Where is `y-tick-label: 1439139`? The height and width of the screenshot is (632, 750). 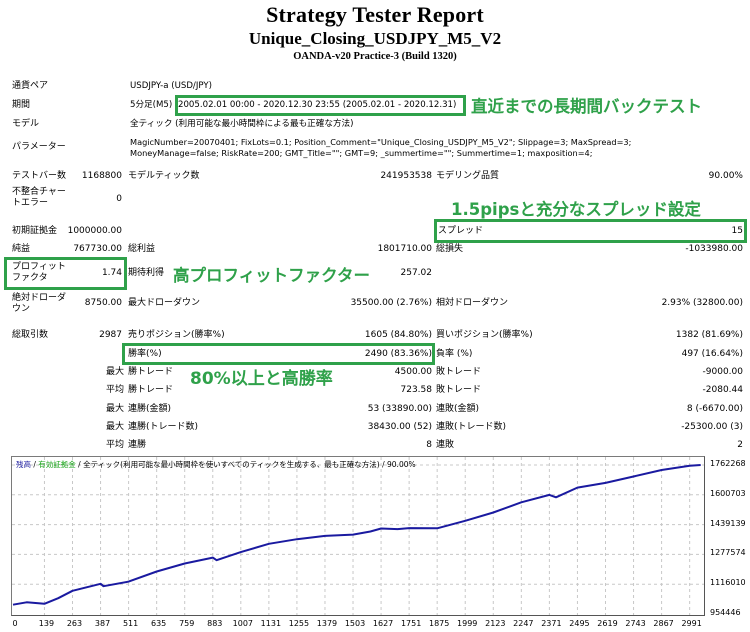 y-tick-label: 1439139 is located at coordinates (728, 523).